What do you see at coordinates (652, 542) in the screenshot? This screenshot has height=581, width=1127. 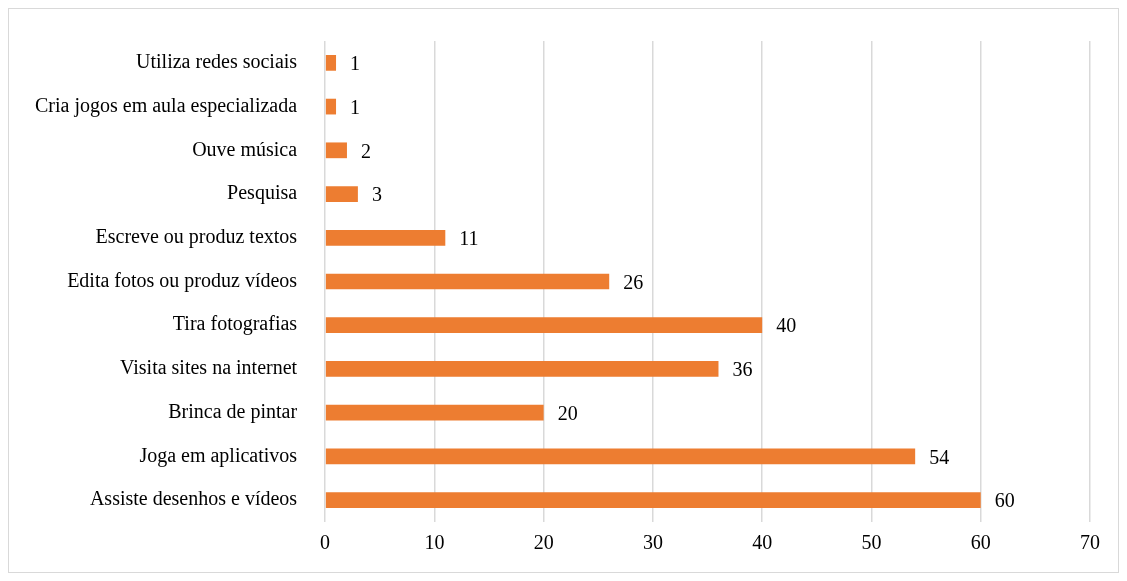 I see `x-tick-label: 30` at bounding box center [652, 542].